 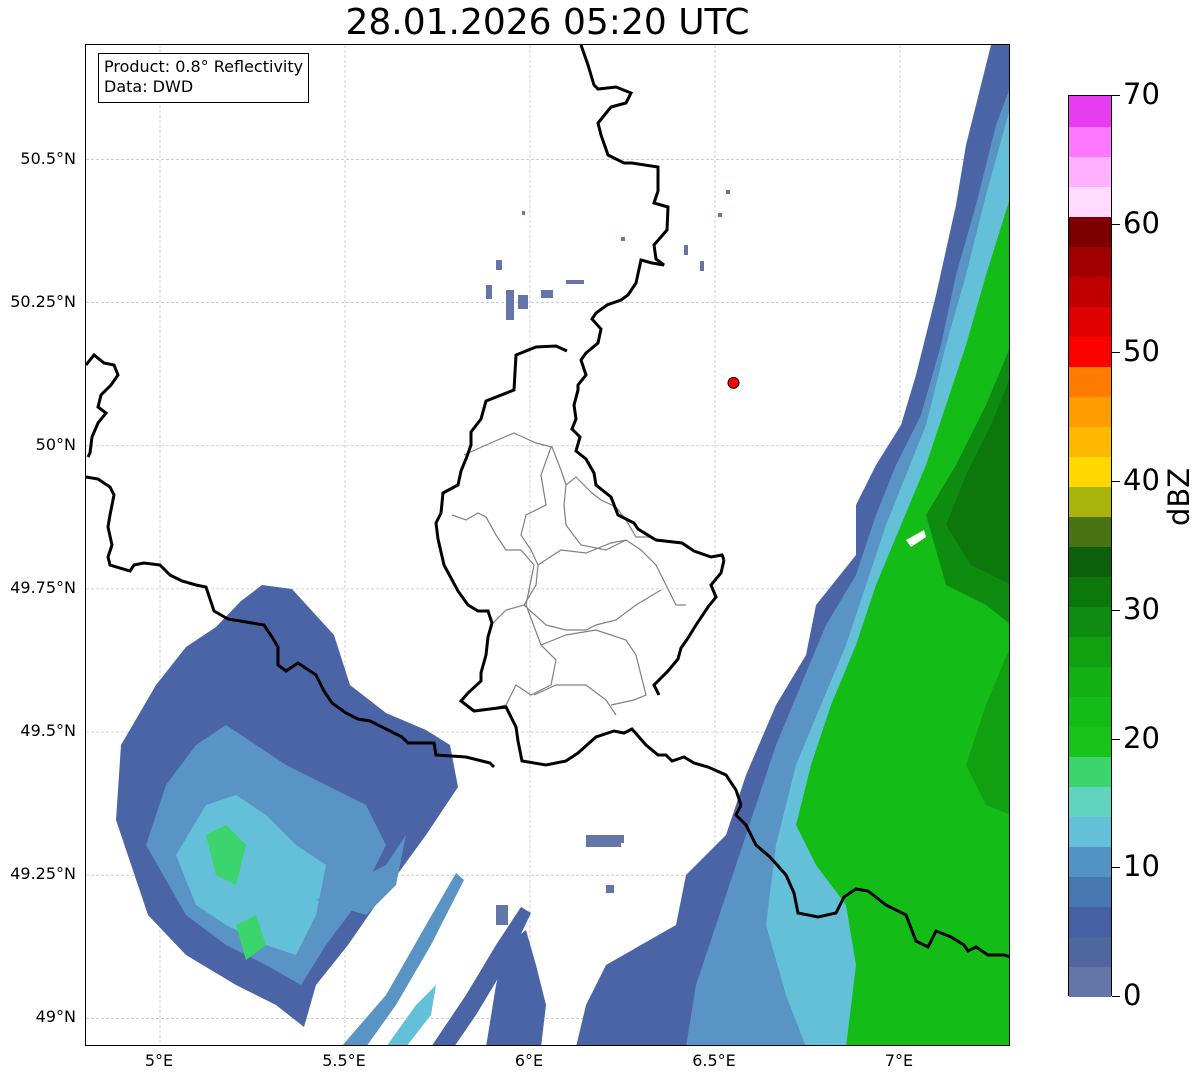 I want to click on product-info-box: Product: 0.8° Reflectivity Data: DWD, so click(x=204, y=78).